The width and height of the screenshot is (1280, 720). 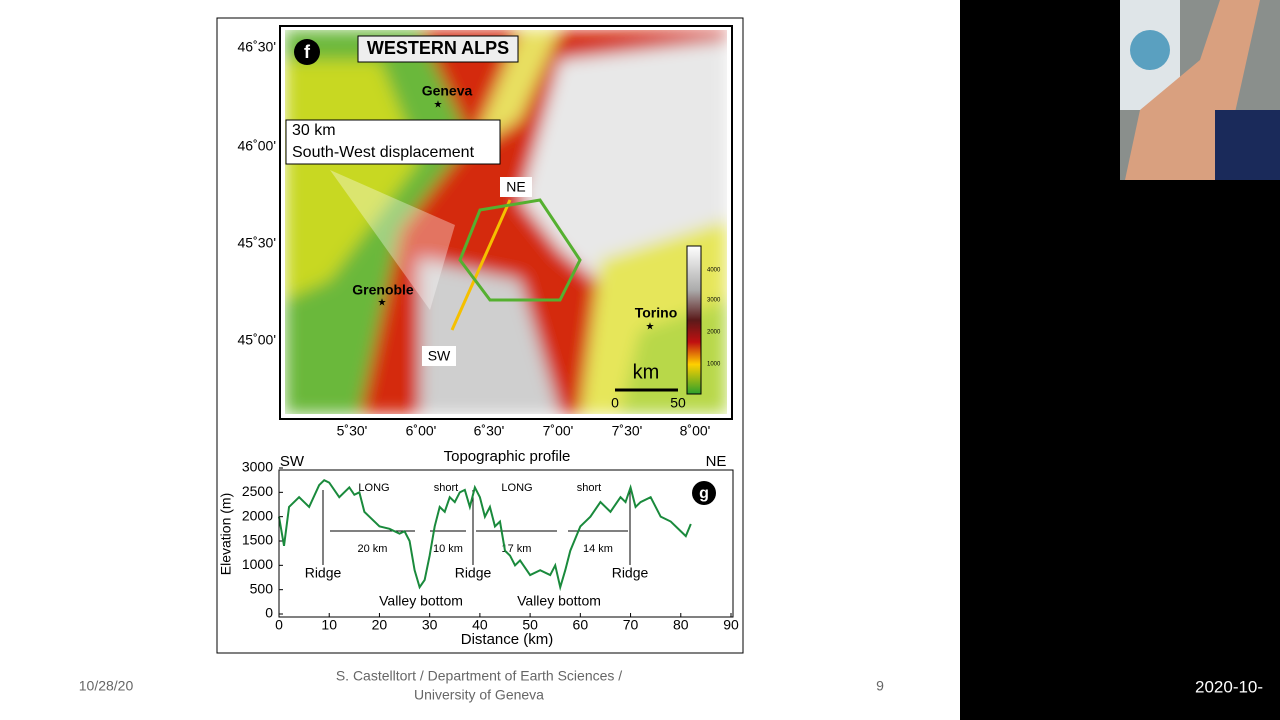 I want to click on distance-label: 14 km, so click(x=598, y=549).